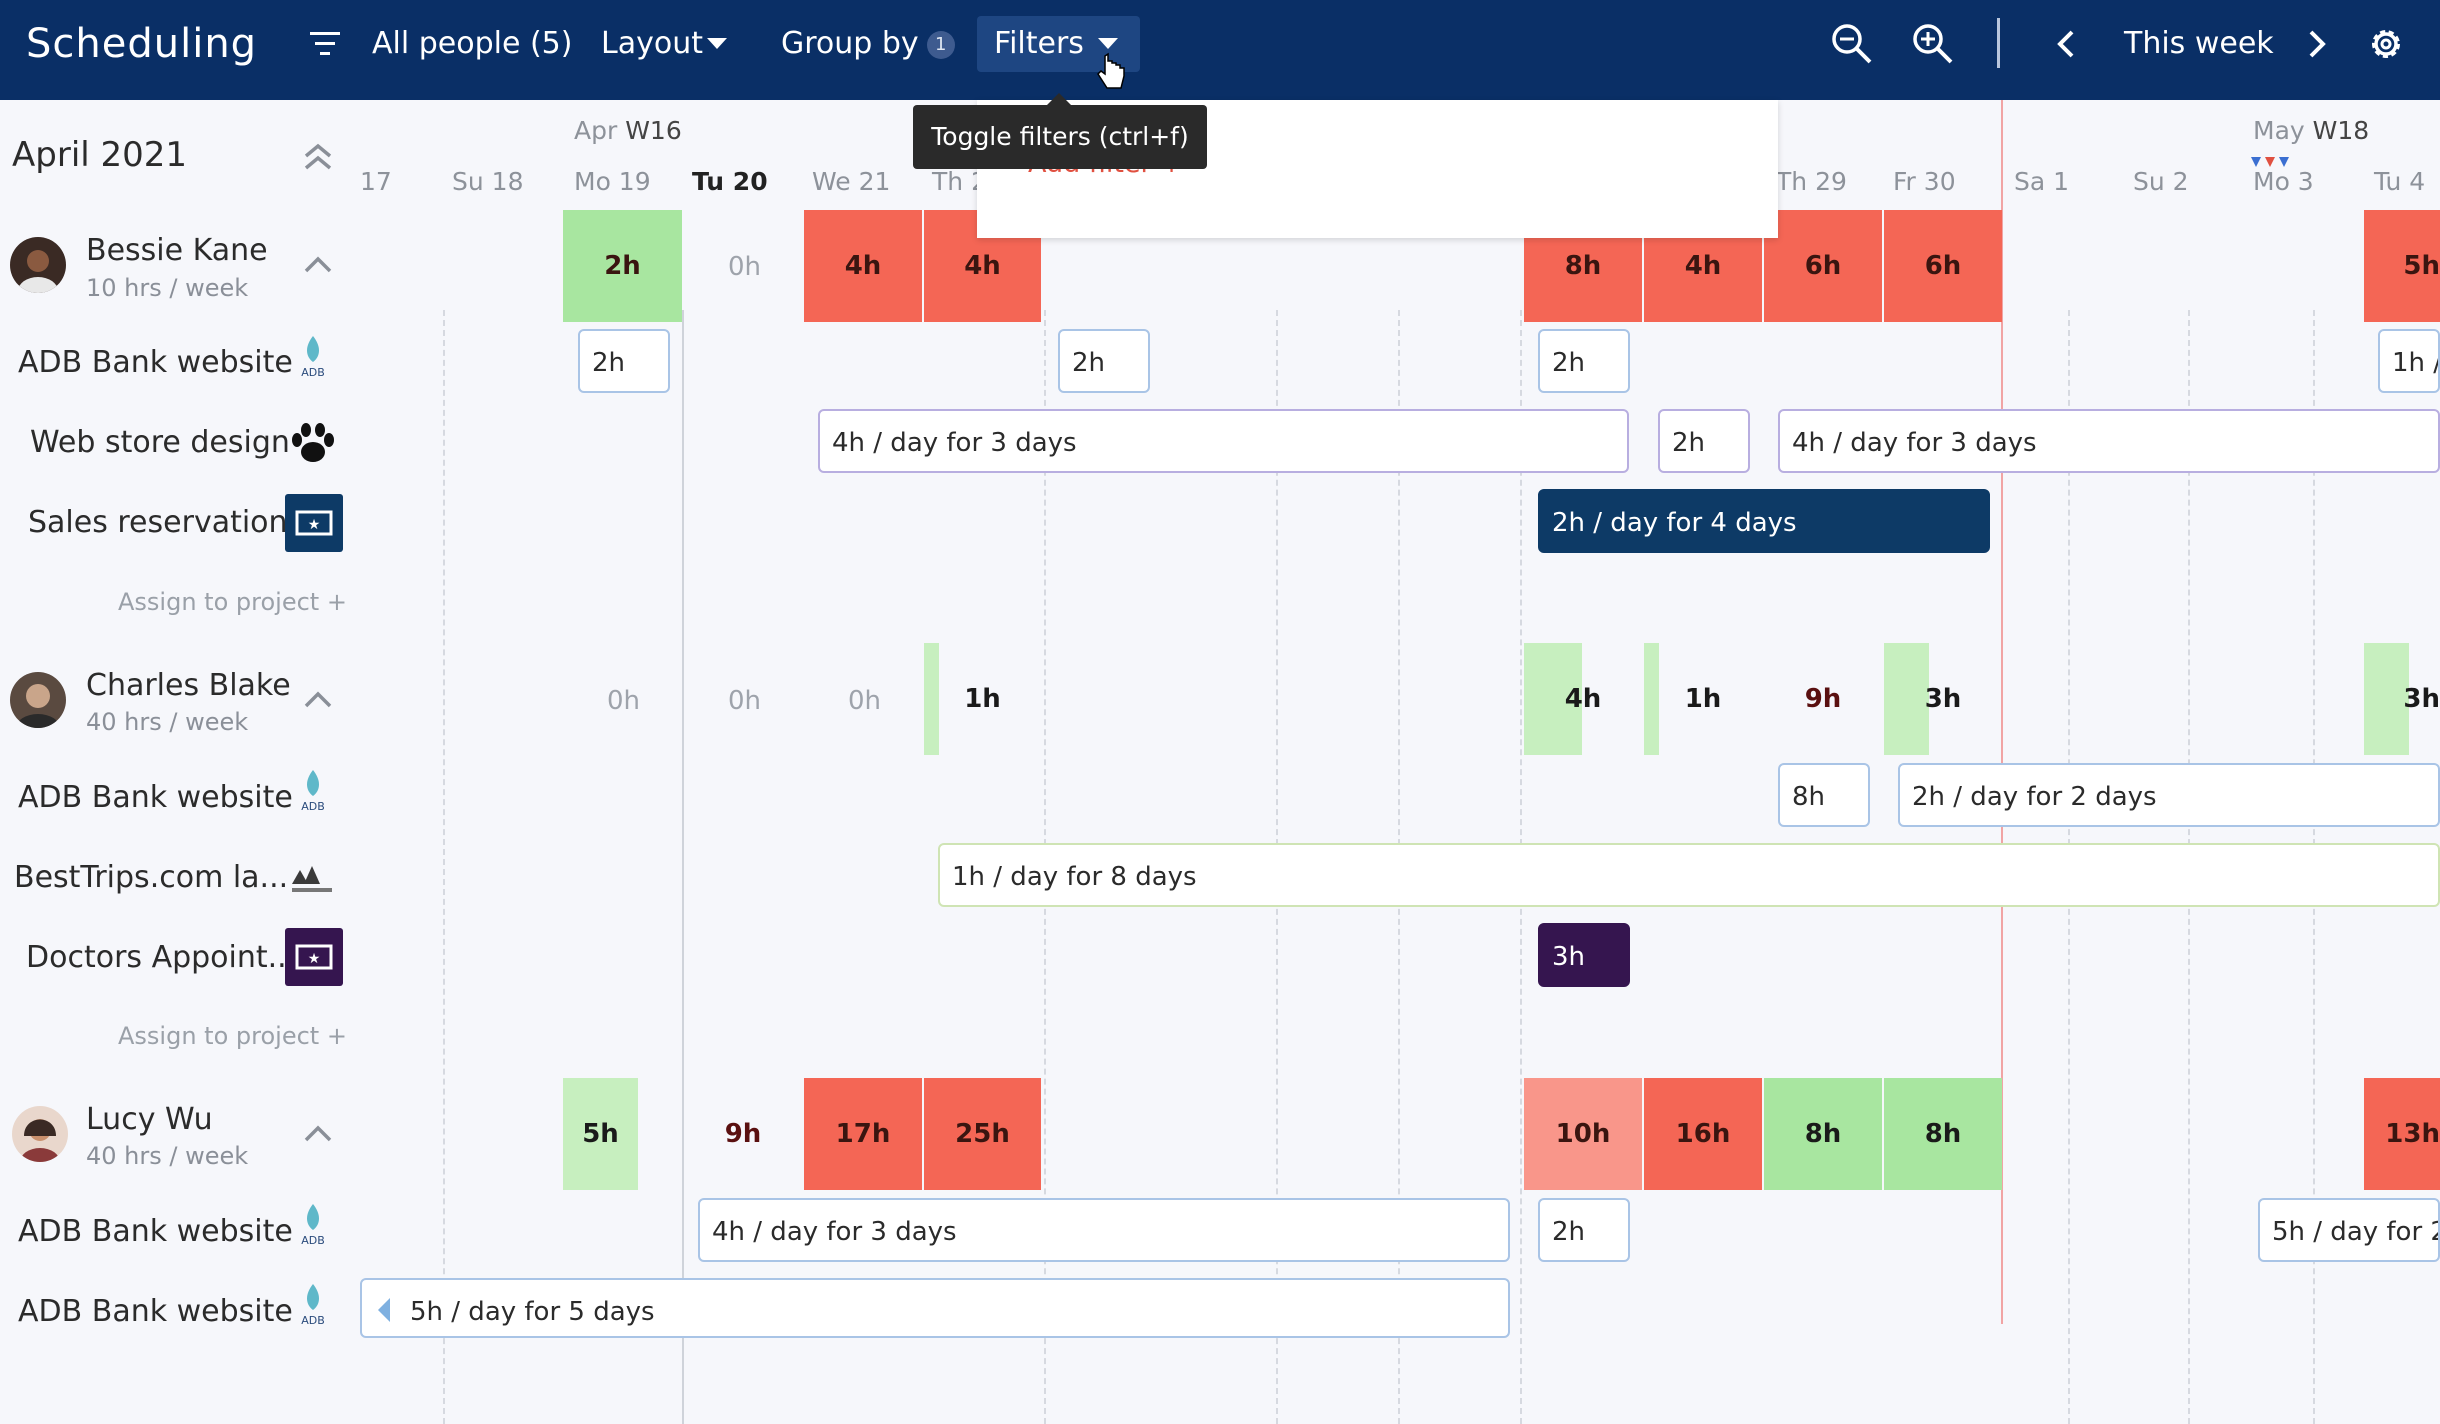 The width and height of the screenshot is (2440, 1424). What do you see at coordinates (149, 1119) in the screenshot?
I see `person-name: Lucy Wu` at bounding box center [149, 1119].